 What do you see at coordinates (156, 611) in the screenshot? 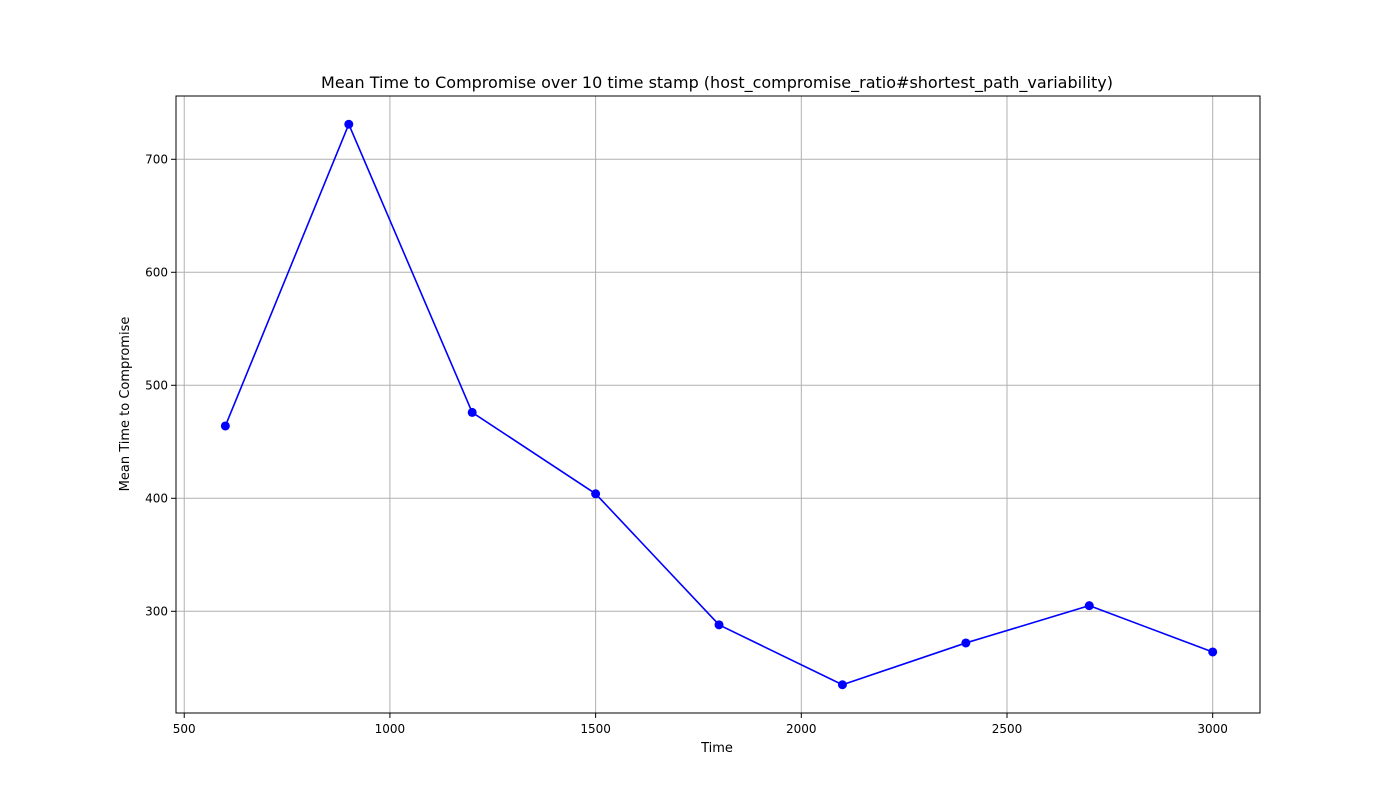
I see `y-tick-label: 300` at bounding box center [156, 611].